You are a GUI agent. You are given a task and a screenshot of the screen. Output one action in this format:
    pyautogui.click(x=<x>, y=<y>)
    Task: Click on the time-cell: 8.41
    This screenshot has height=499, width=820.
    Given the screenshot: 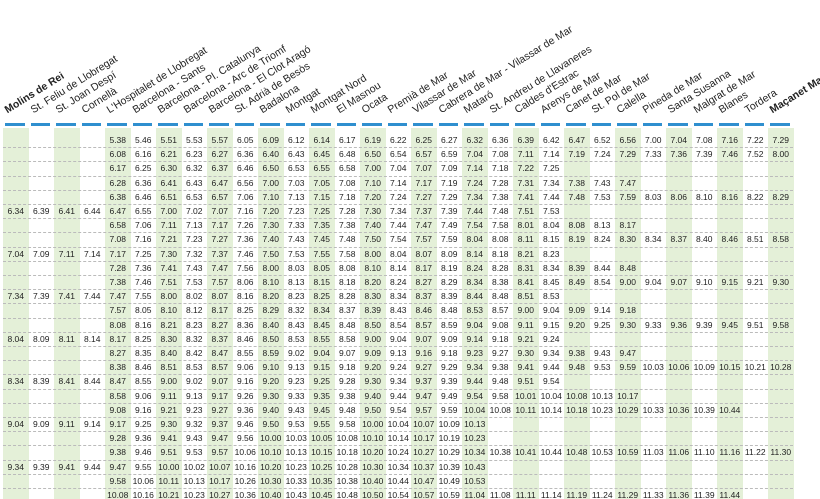 What is the action you would take?
    pyautogui.click(x=67, y=381)
    